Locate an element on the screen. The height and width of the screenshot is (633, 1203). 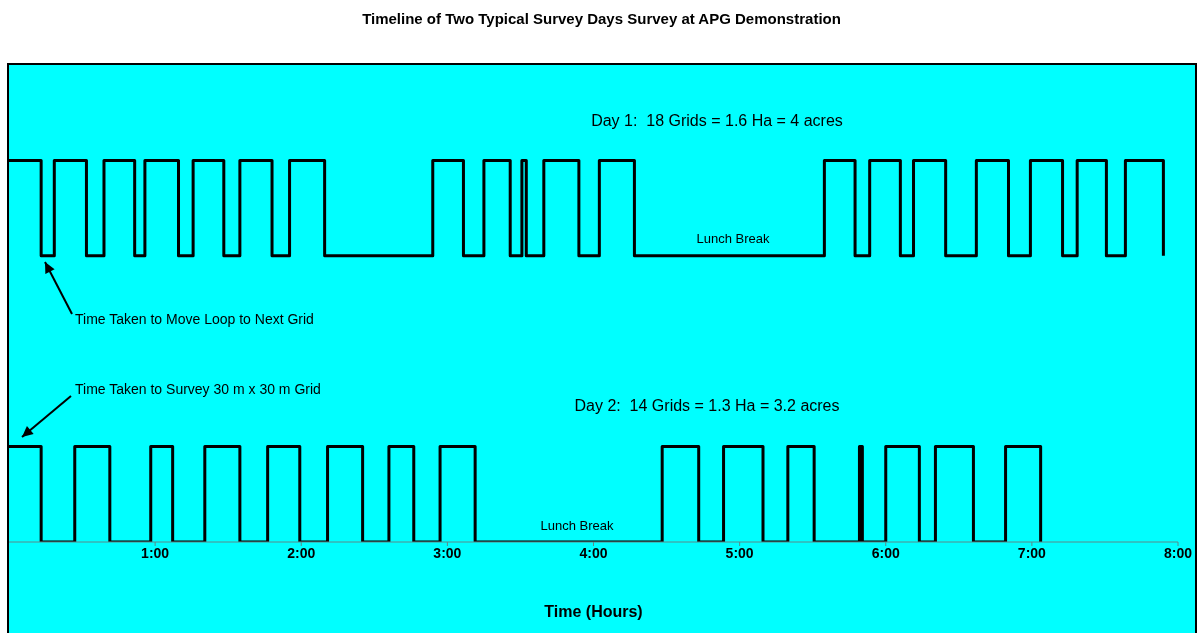
annotation: Day 2: 14 Grids = 1.3 Ha = 3.2 acres is located at coordinates (707, 406).